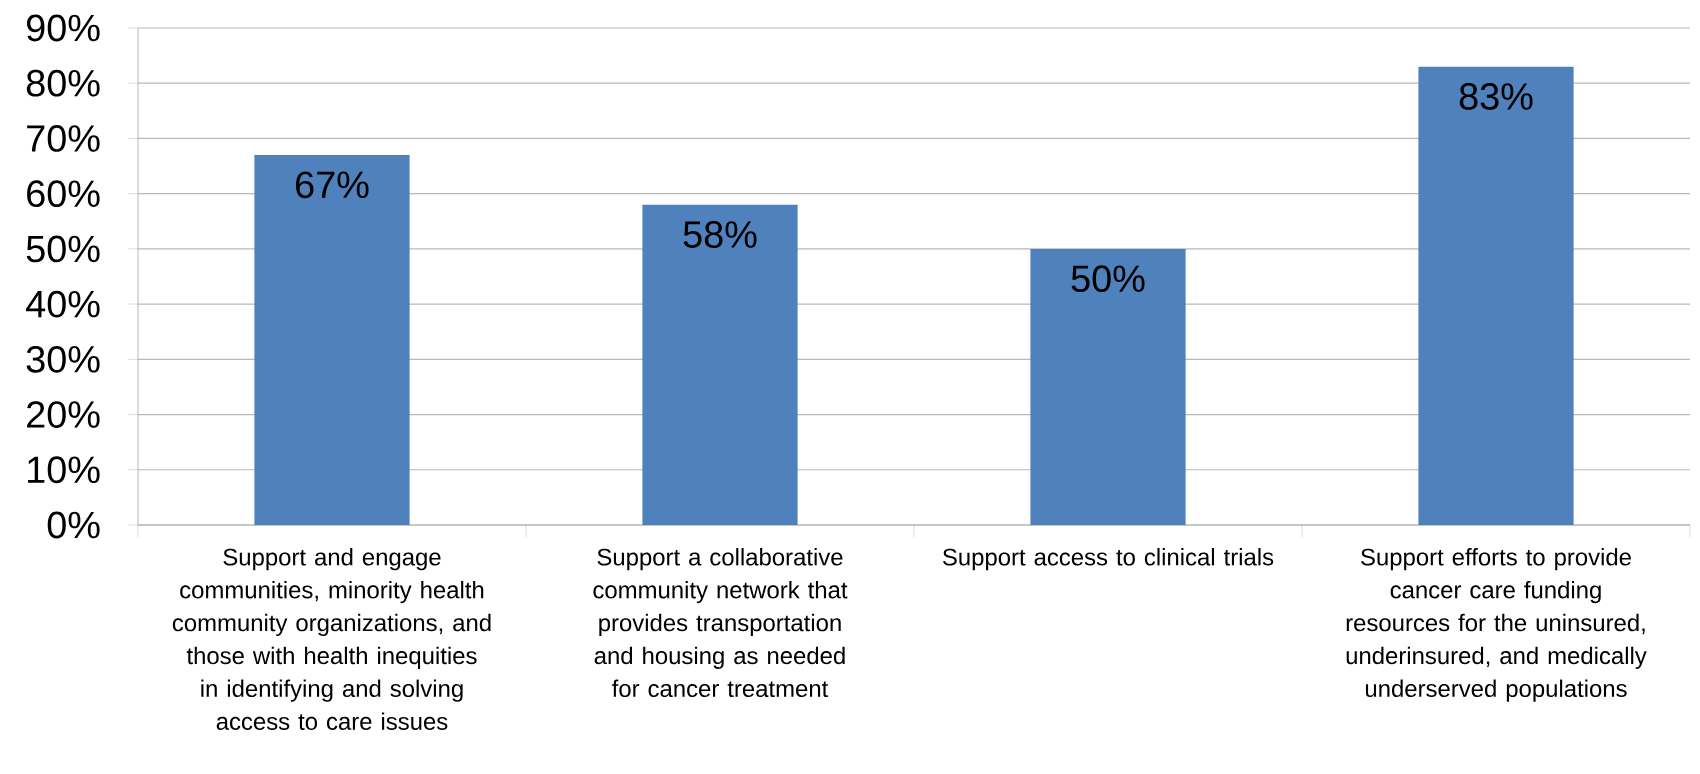 The width and height of the screenshot is (1700, 774). Describe the element at coordinates (64, 470) in the screenshot. I see `y-tick-label: 10%` at that location.